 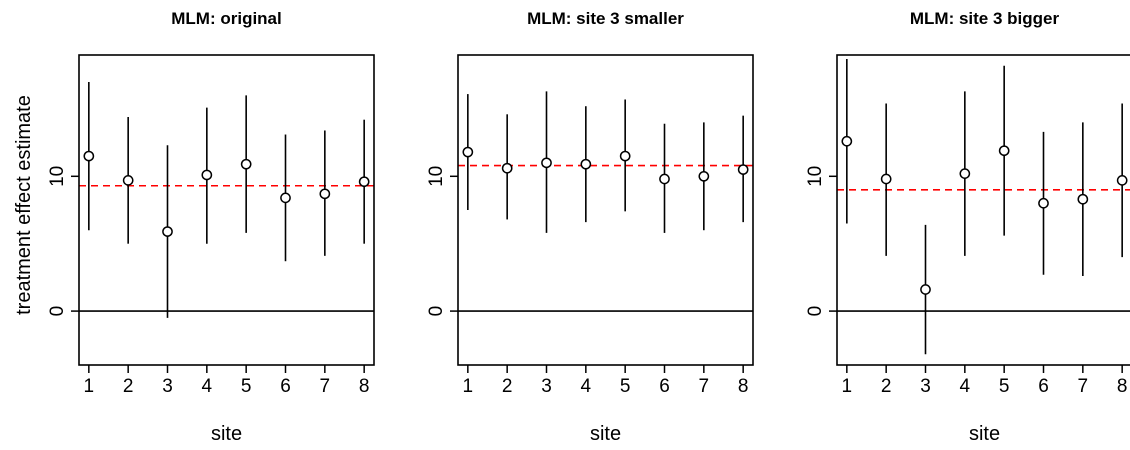 I want to click on panel-title: MLM: site 3 smaller, so click(x=605, y=18).